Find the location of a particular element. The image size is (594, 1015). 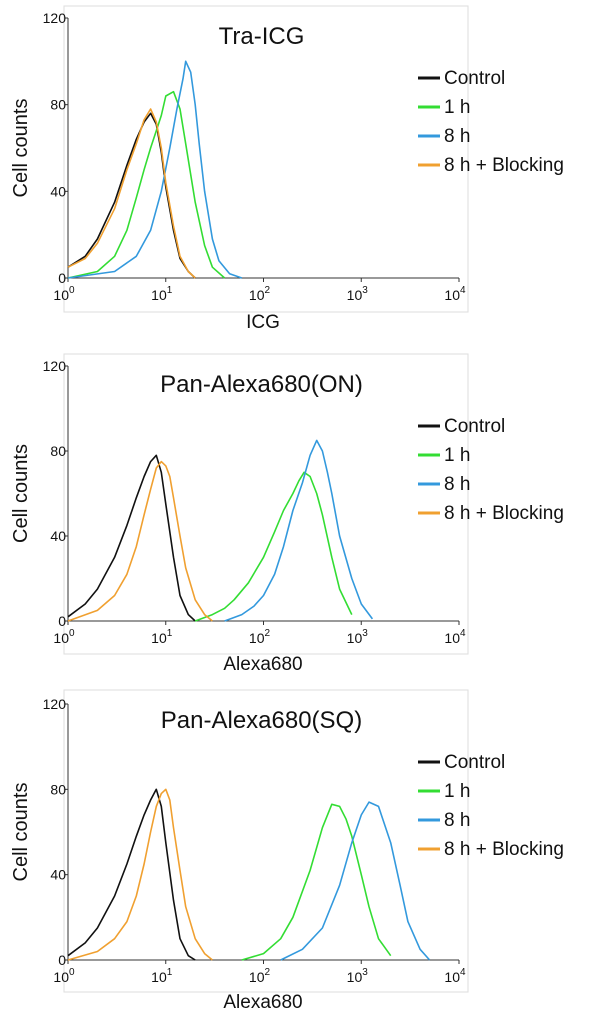

chart-title: Tra-ICG is located at coordinates (262, 36).